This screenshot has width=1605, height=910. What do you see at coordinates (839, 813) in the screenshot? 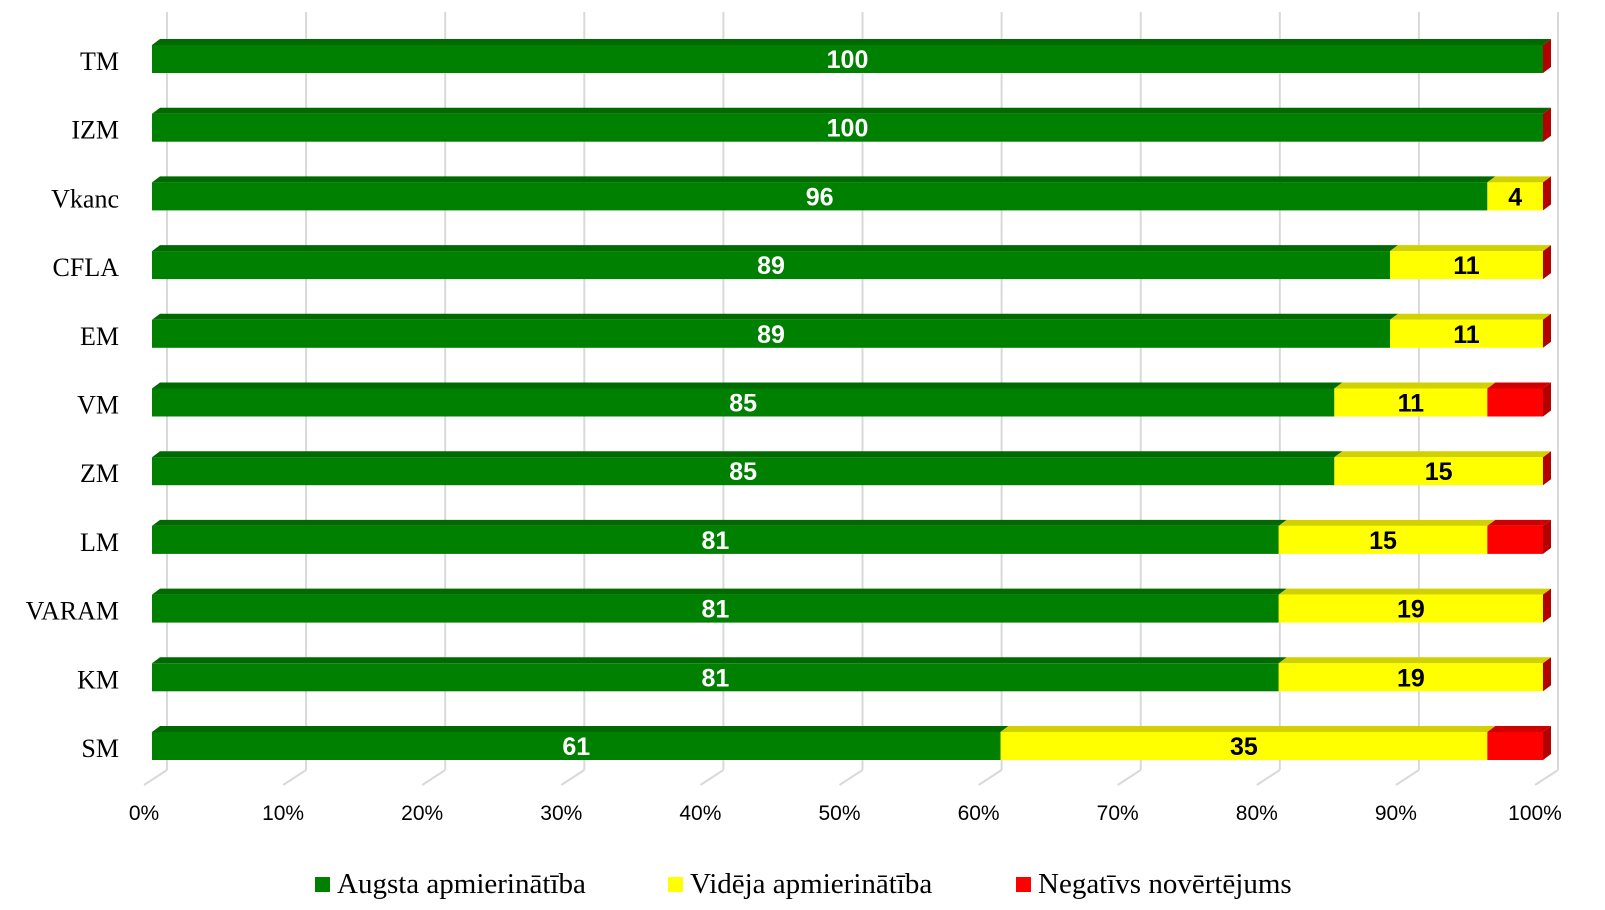
I see `x-tick-label: 50%` at bounding box center [839, 813].